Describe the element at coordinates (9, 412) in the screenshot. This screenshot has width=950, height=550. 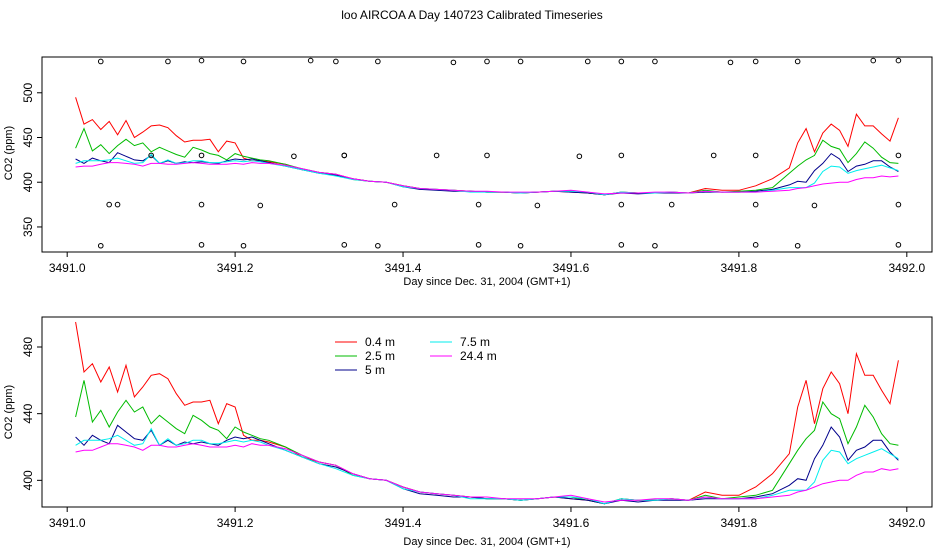
I see `ylabel-bottom: CO2 (ppm)` at that location.